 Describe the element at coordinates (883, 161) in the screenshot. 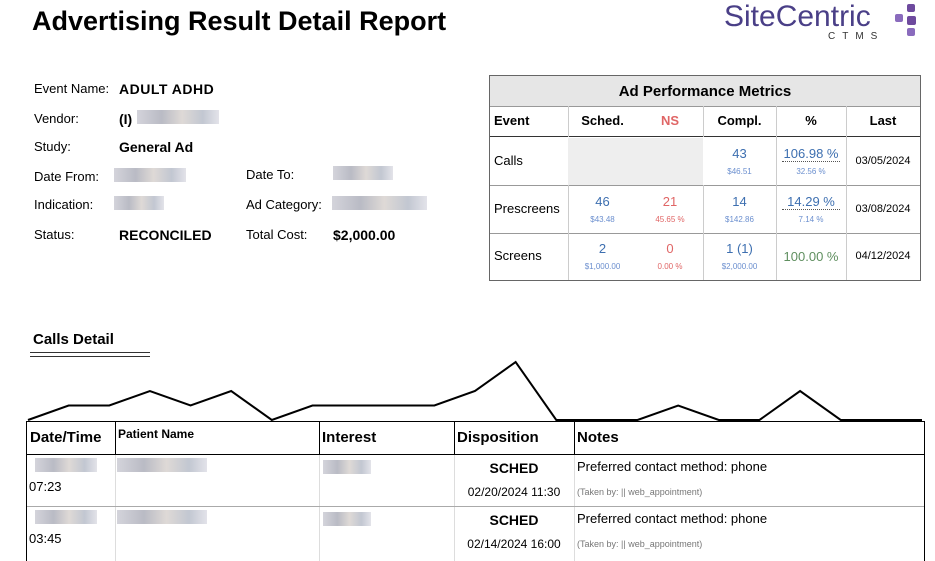

I see `last-date: 03/05/2024` at that location.